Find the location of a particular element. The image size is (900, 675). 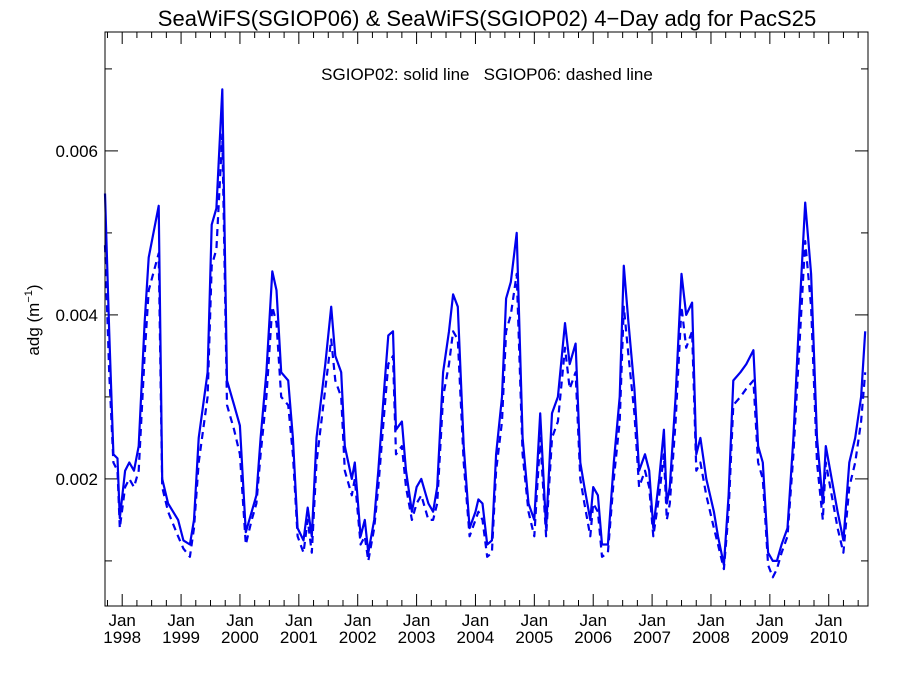

y-axis-label-exponent: −1 is located at coordinates (29, 296).